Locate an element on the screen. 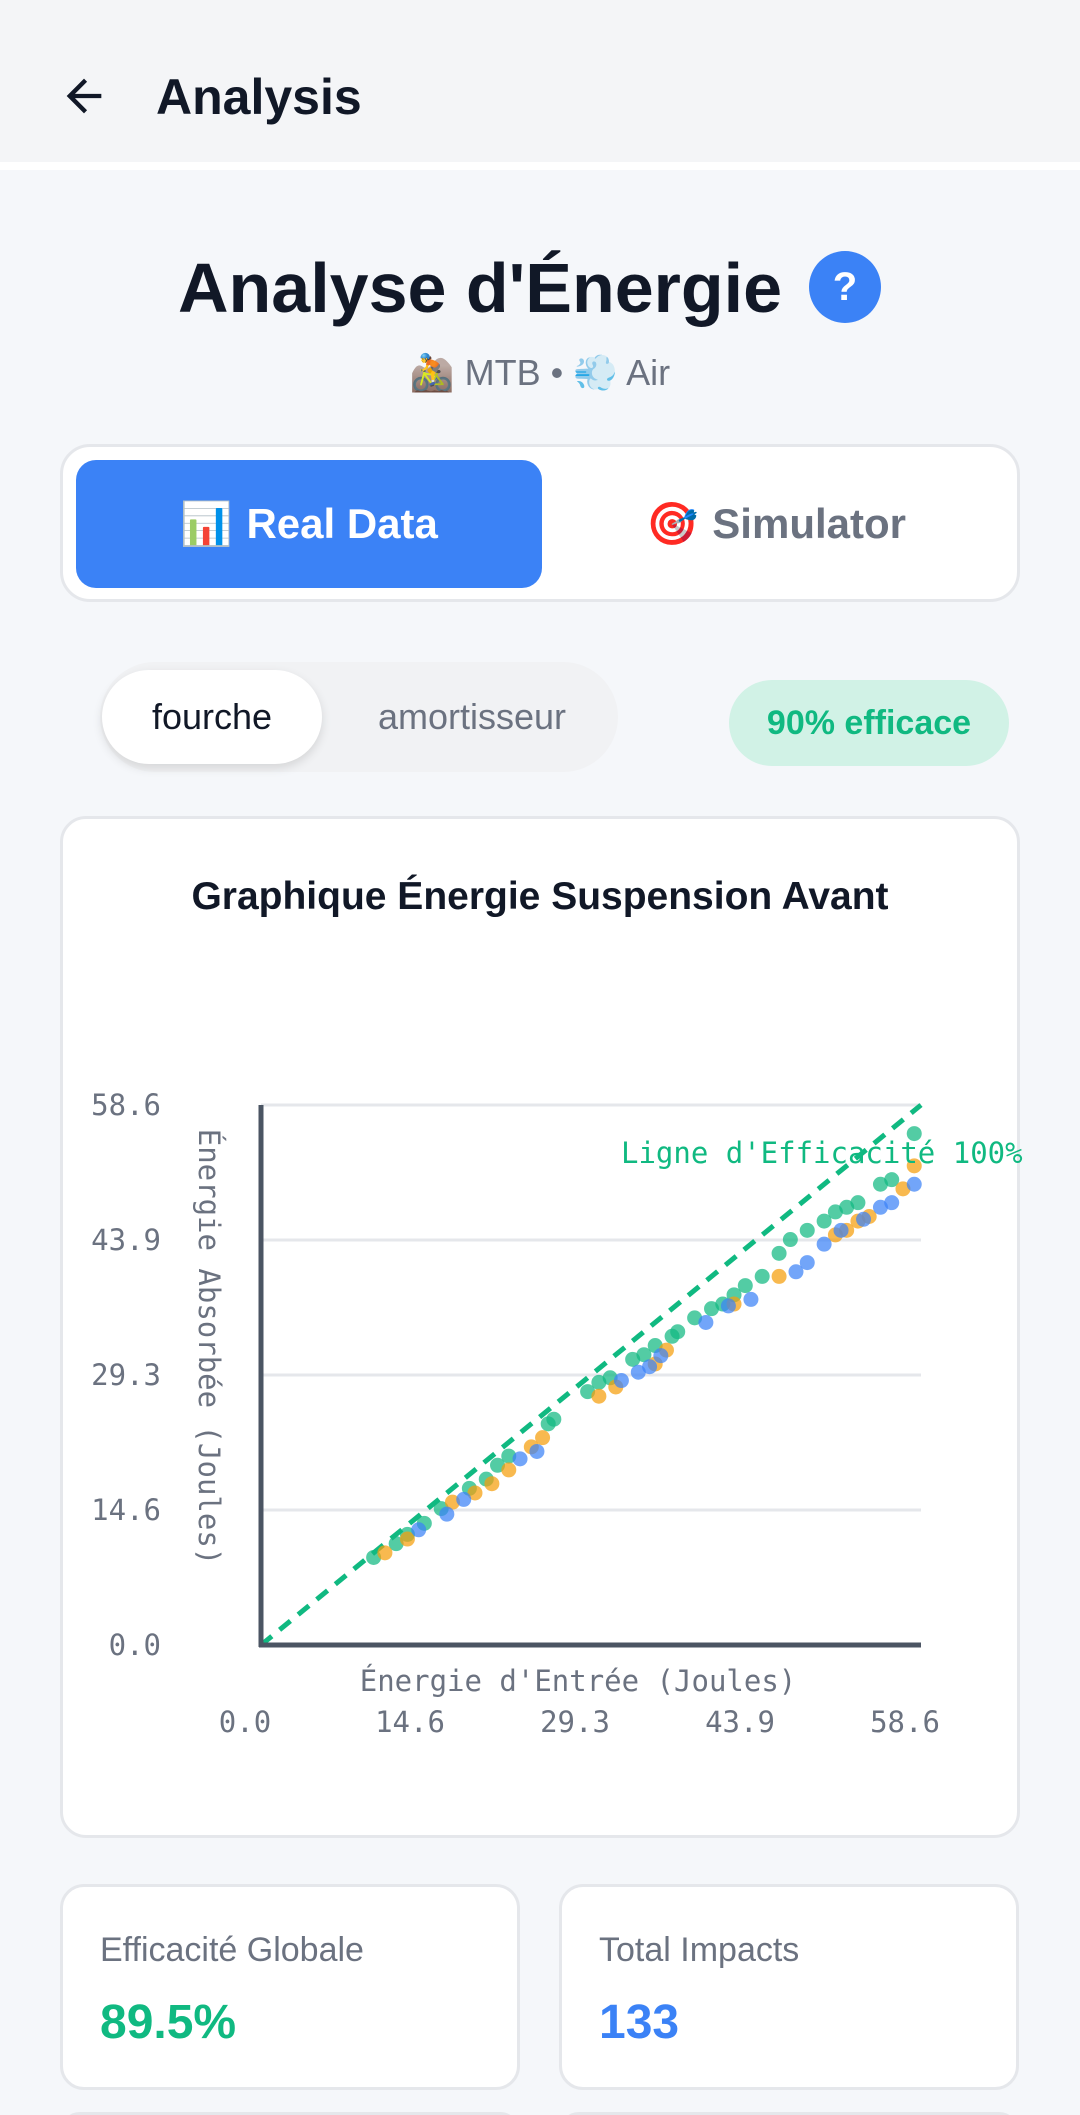 This screenshot has width=1080, height=2115. stat-value-impacts: 133 is located at coordinates (639, 2022).